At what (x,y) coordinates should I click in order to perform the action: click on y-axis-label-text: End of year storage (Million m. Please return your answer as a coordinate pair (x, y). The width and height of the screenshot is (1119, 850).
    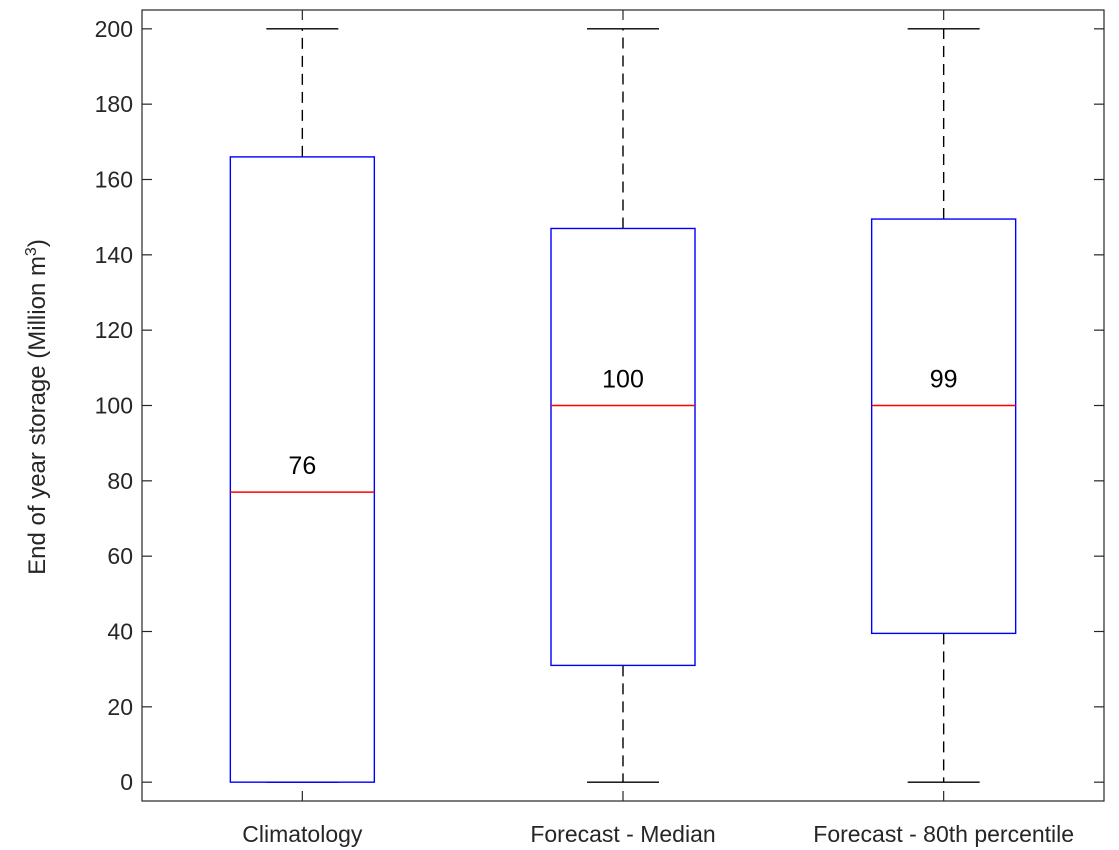
    Looking at the image, I should click on (37, 415).